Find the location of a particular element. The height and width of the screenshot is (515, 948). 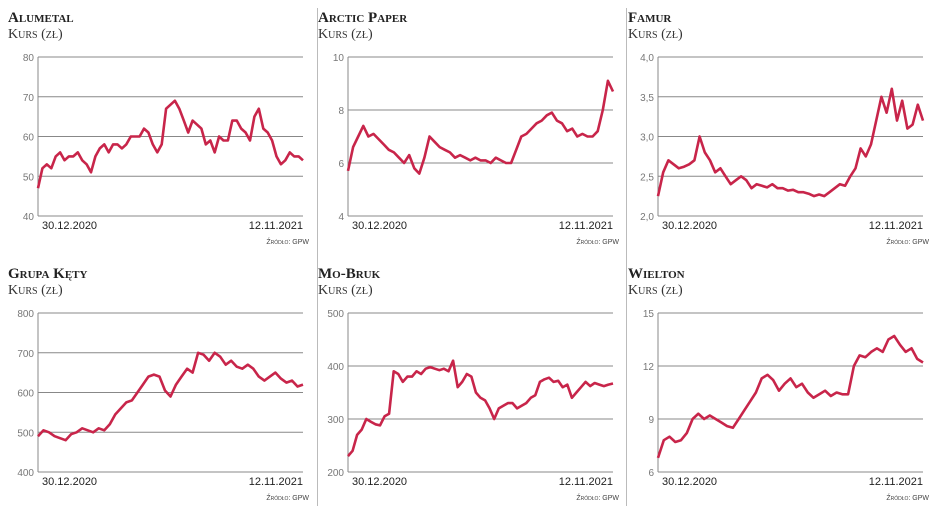

y-tick-label: 600 is located at coordinates (25, 394).